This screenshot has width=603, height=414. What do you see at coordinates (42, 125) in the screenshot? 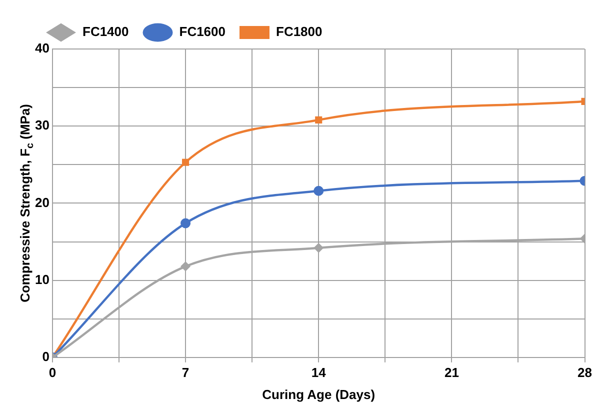
I see `y-tick-label: 30` at bounding box center [42, 125].